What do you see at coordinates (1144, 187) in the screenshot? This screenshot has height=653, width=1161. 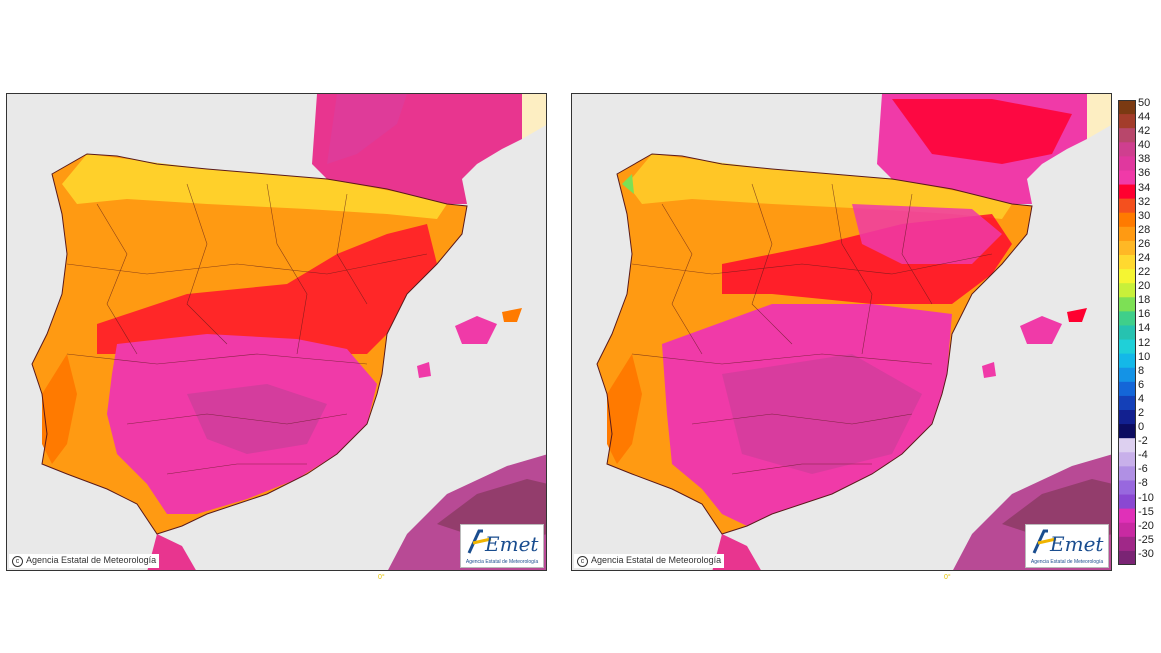 I see `scale-label: 34` at bounding box center [1144, 187].